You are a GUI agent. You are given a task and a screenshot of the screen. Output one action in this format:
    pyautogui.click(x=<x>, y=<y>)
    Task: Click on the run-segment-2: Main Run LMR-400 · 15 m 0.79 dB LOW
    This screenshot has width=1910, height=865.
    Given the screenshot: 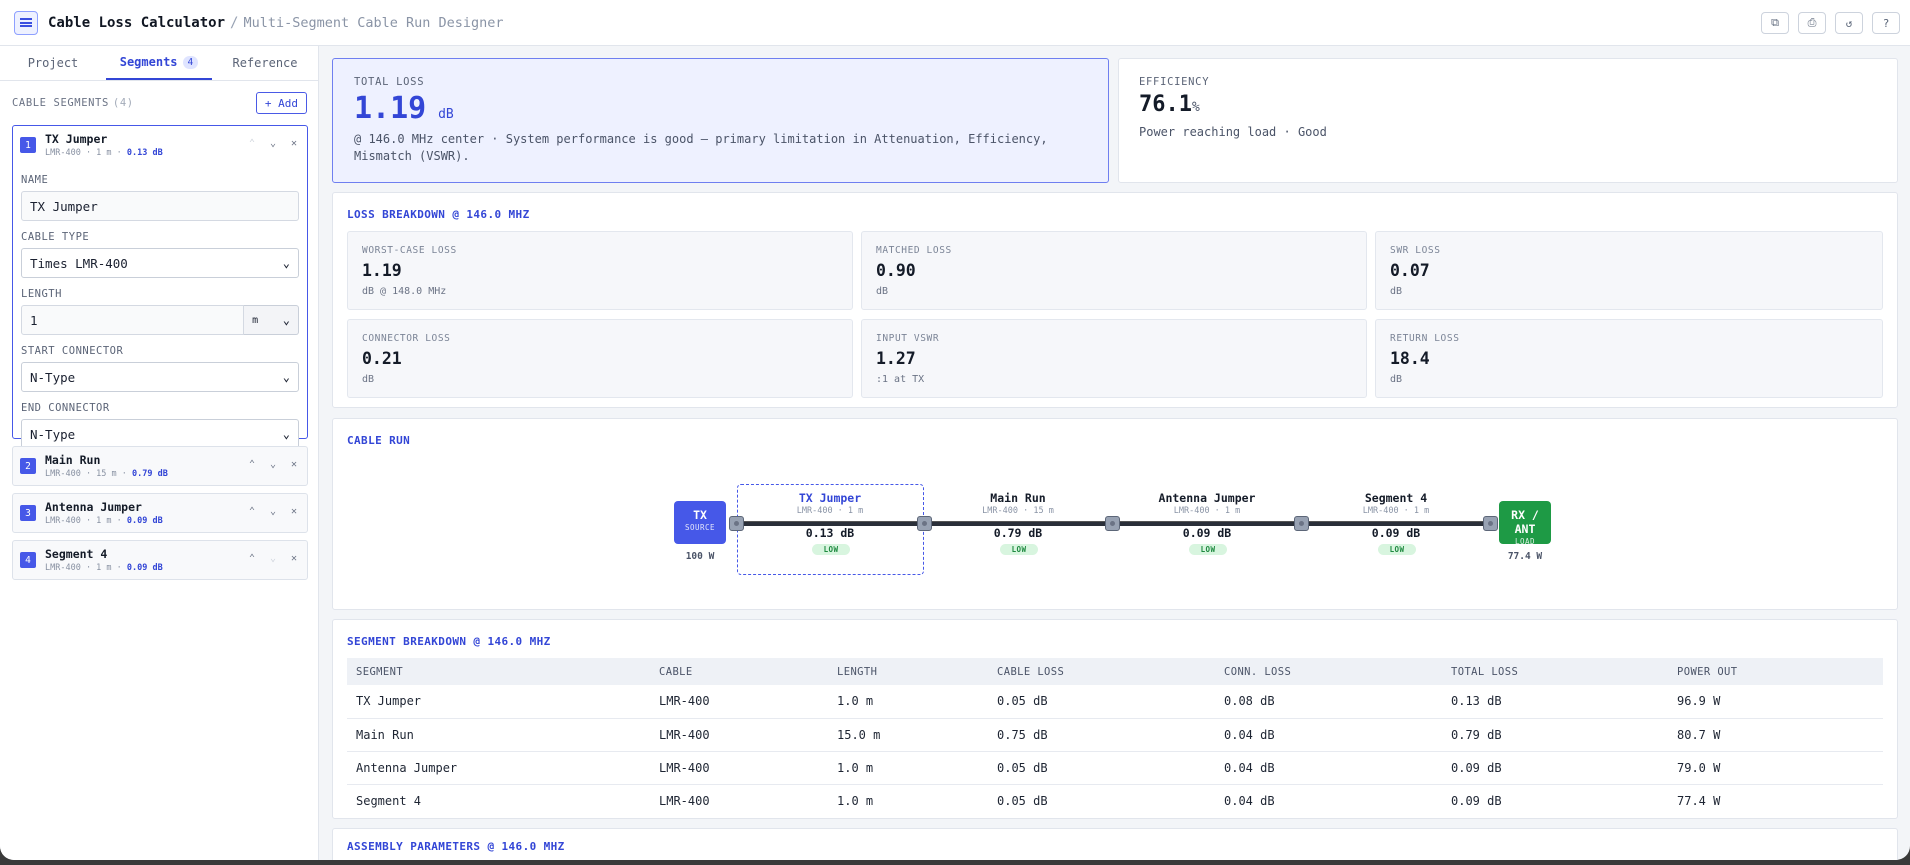 What is the action you would take?
    pyautogui.click(x=1018, y=523)
    